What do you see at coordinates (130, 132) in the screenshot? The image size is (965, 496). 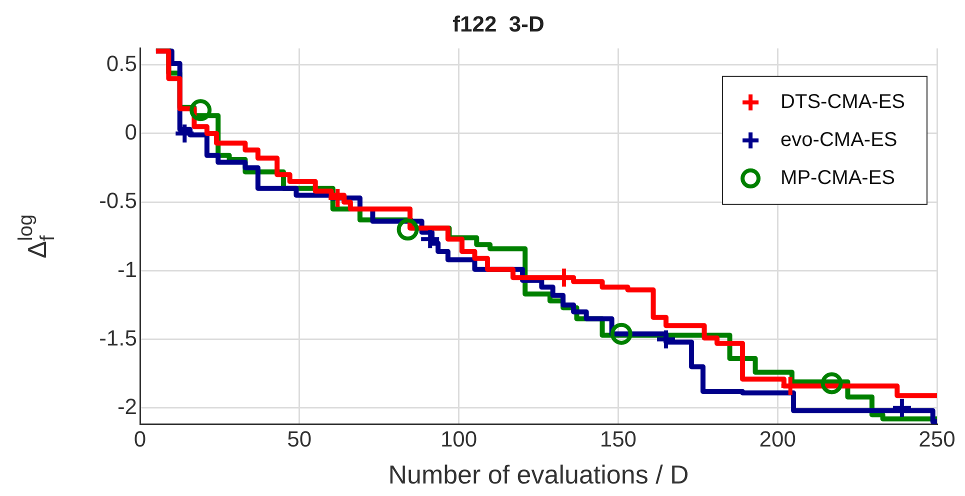 I see `y-tick-label: 0` at bounding box center [130, 132].